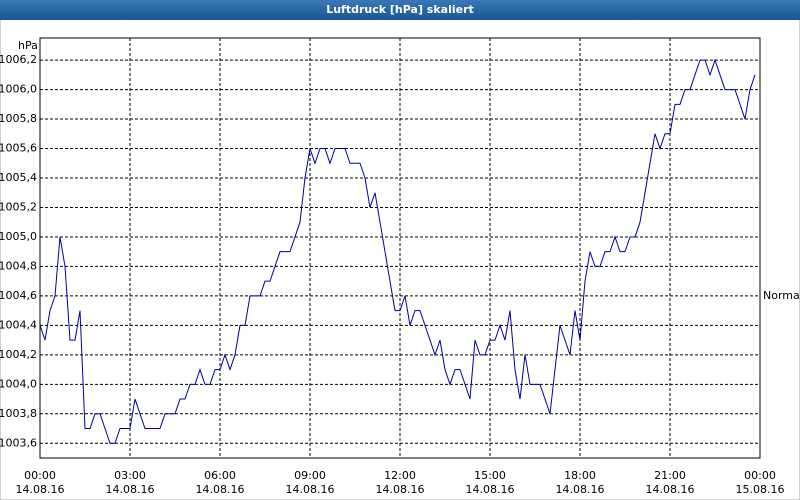 The image size is (800, 500). What do you see at coordinates (18, 236) in the screenshot?
I see `y-tick-label: 1005,0` at bounding box center [18, 236].